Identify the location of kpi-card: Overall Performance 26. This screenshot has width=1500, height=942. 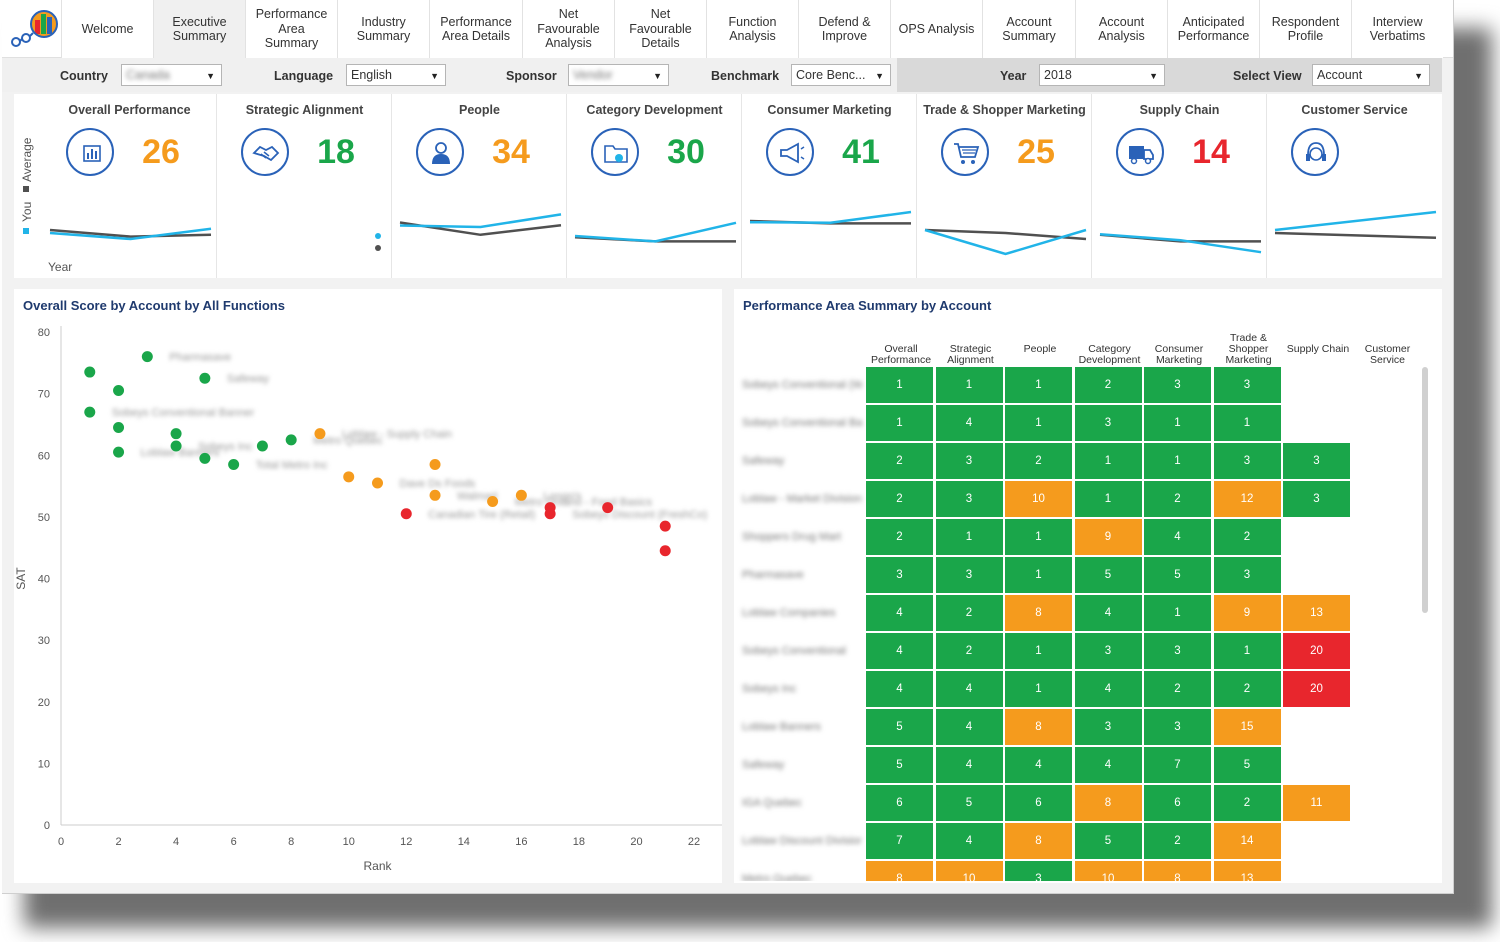
(115, 186).